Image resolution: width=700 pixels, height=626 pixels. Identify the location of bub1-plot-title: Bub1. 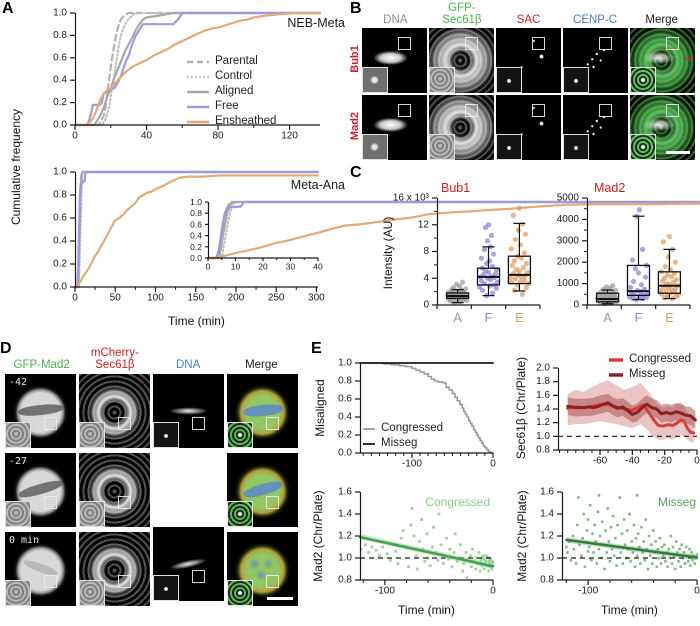
(456, 188).